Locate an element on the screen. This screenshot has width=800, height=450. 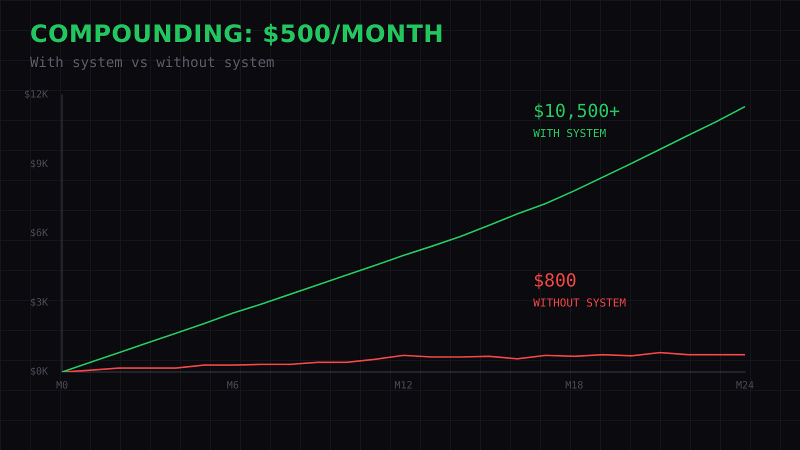
text: WITHOUT SYSTEM is located at coordinates (579, 303).